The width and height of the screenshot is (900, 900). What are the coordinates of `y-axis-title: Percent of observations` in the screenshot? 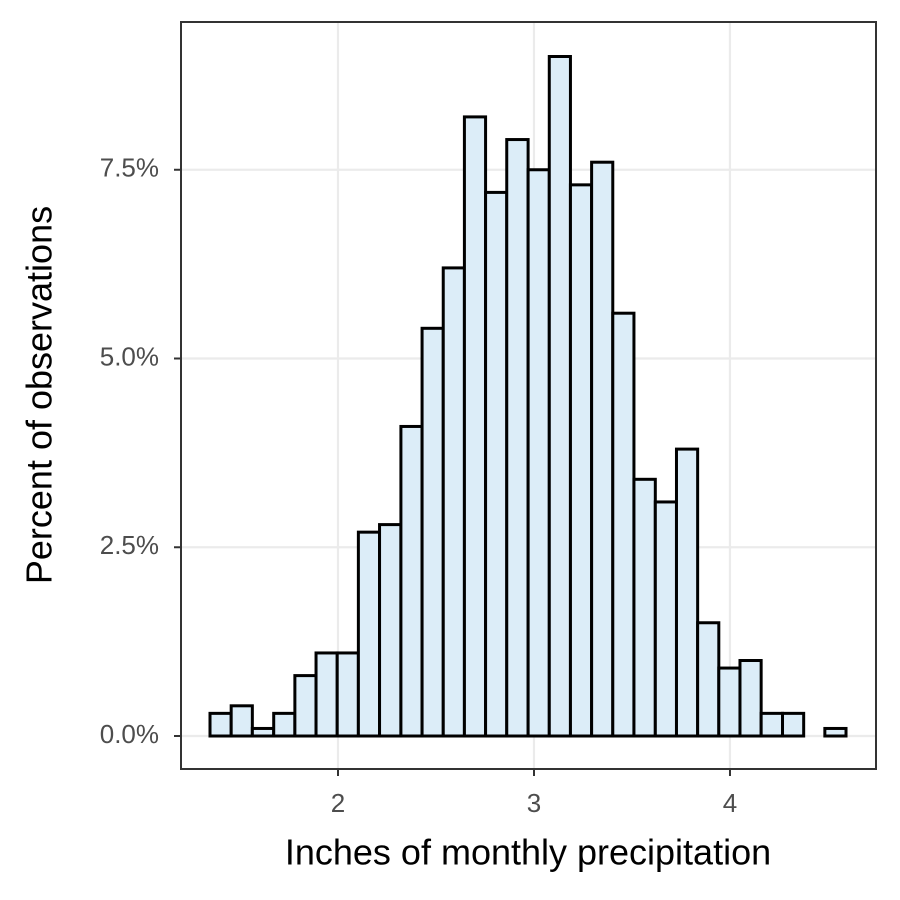 It's located at (39, 395).